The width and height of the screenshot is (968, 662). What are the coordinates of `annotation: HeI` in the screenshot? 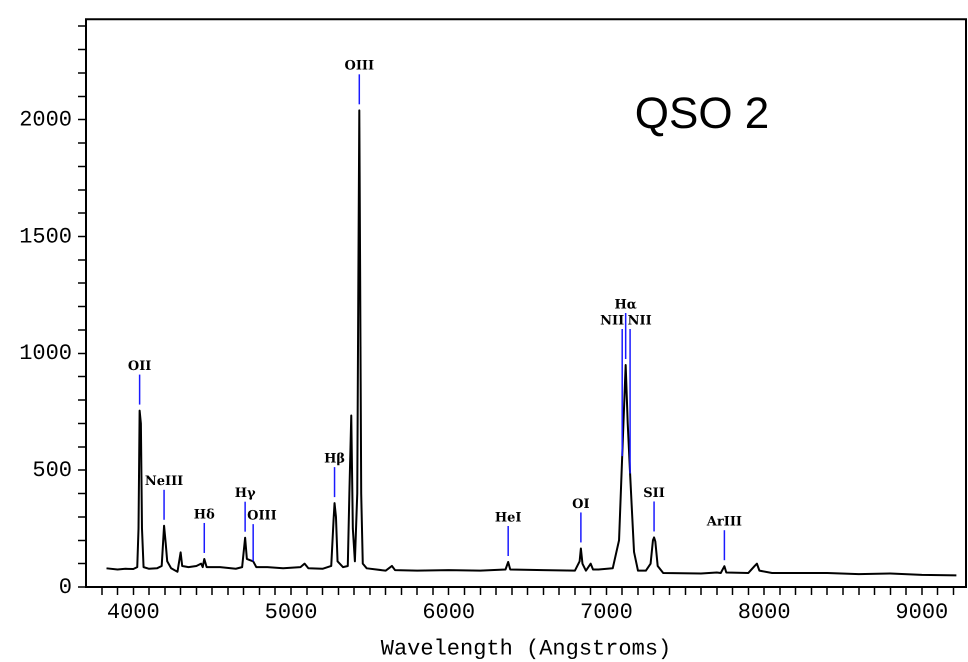 It's located at (508, 518).